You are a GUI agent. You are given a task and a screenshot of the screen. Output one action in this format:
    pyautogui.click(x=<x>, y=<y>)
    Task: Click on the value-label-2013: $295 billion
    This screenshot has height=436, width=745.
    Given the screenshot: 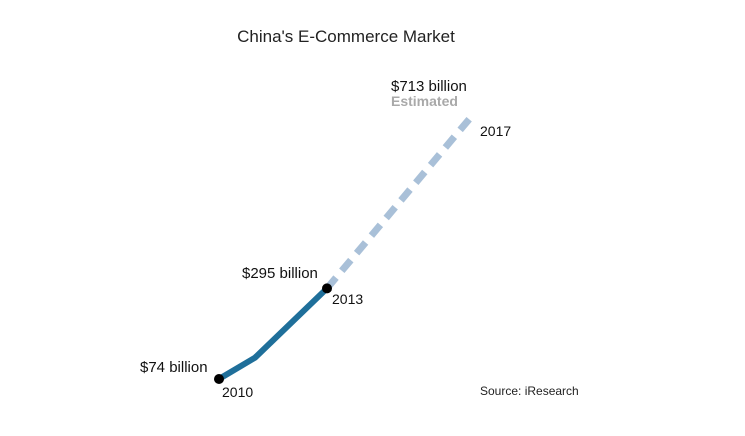 What is the action you would take?
    pyautogui.click(x=280, y=273)
    